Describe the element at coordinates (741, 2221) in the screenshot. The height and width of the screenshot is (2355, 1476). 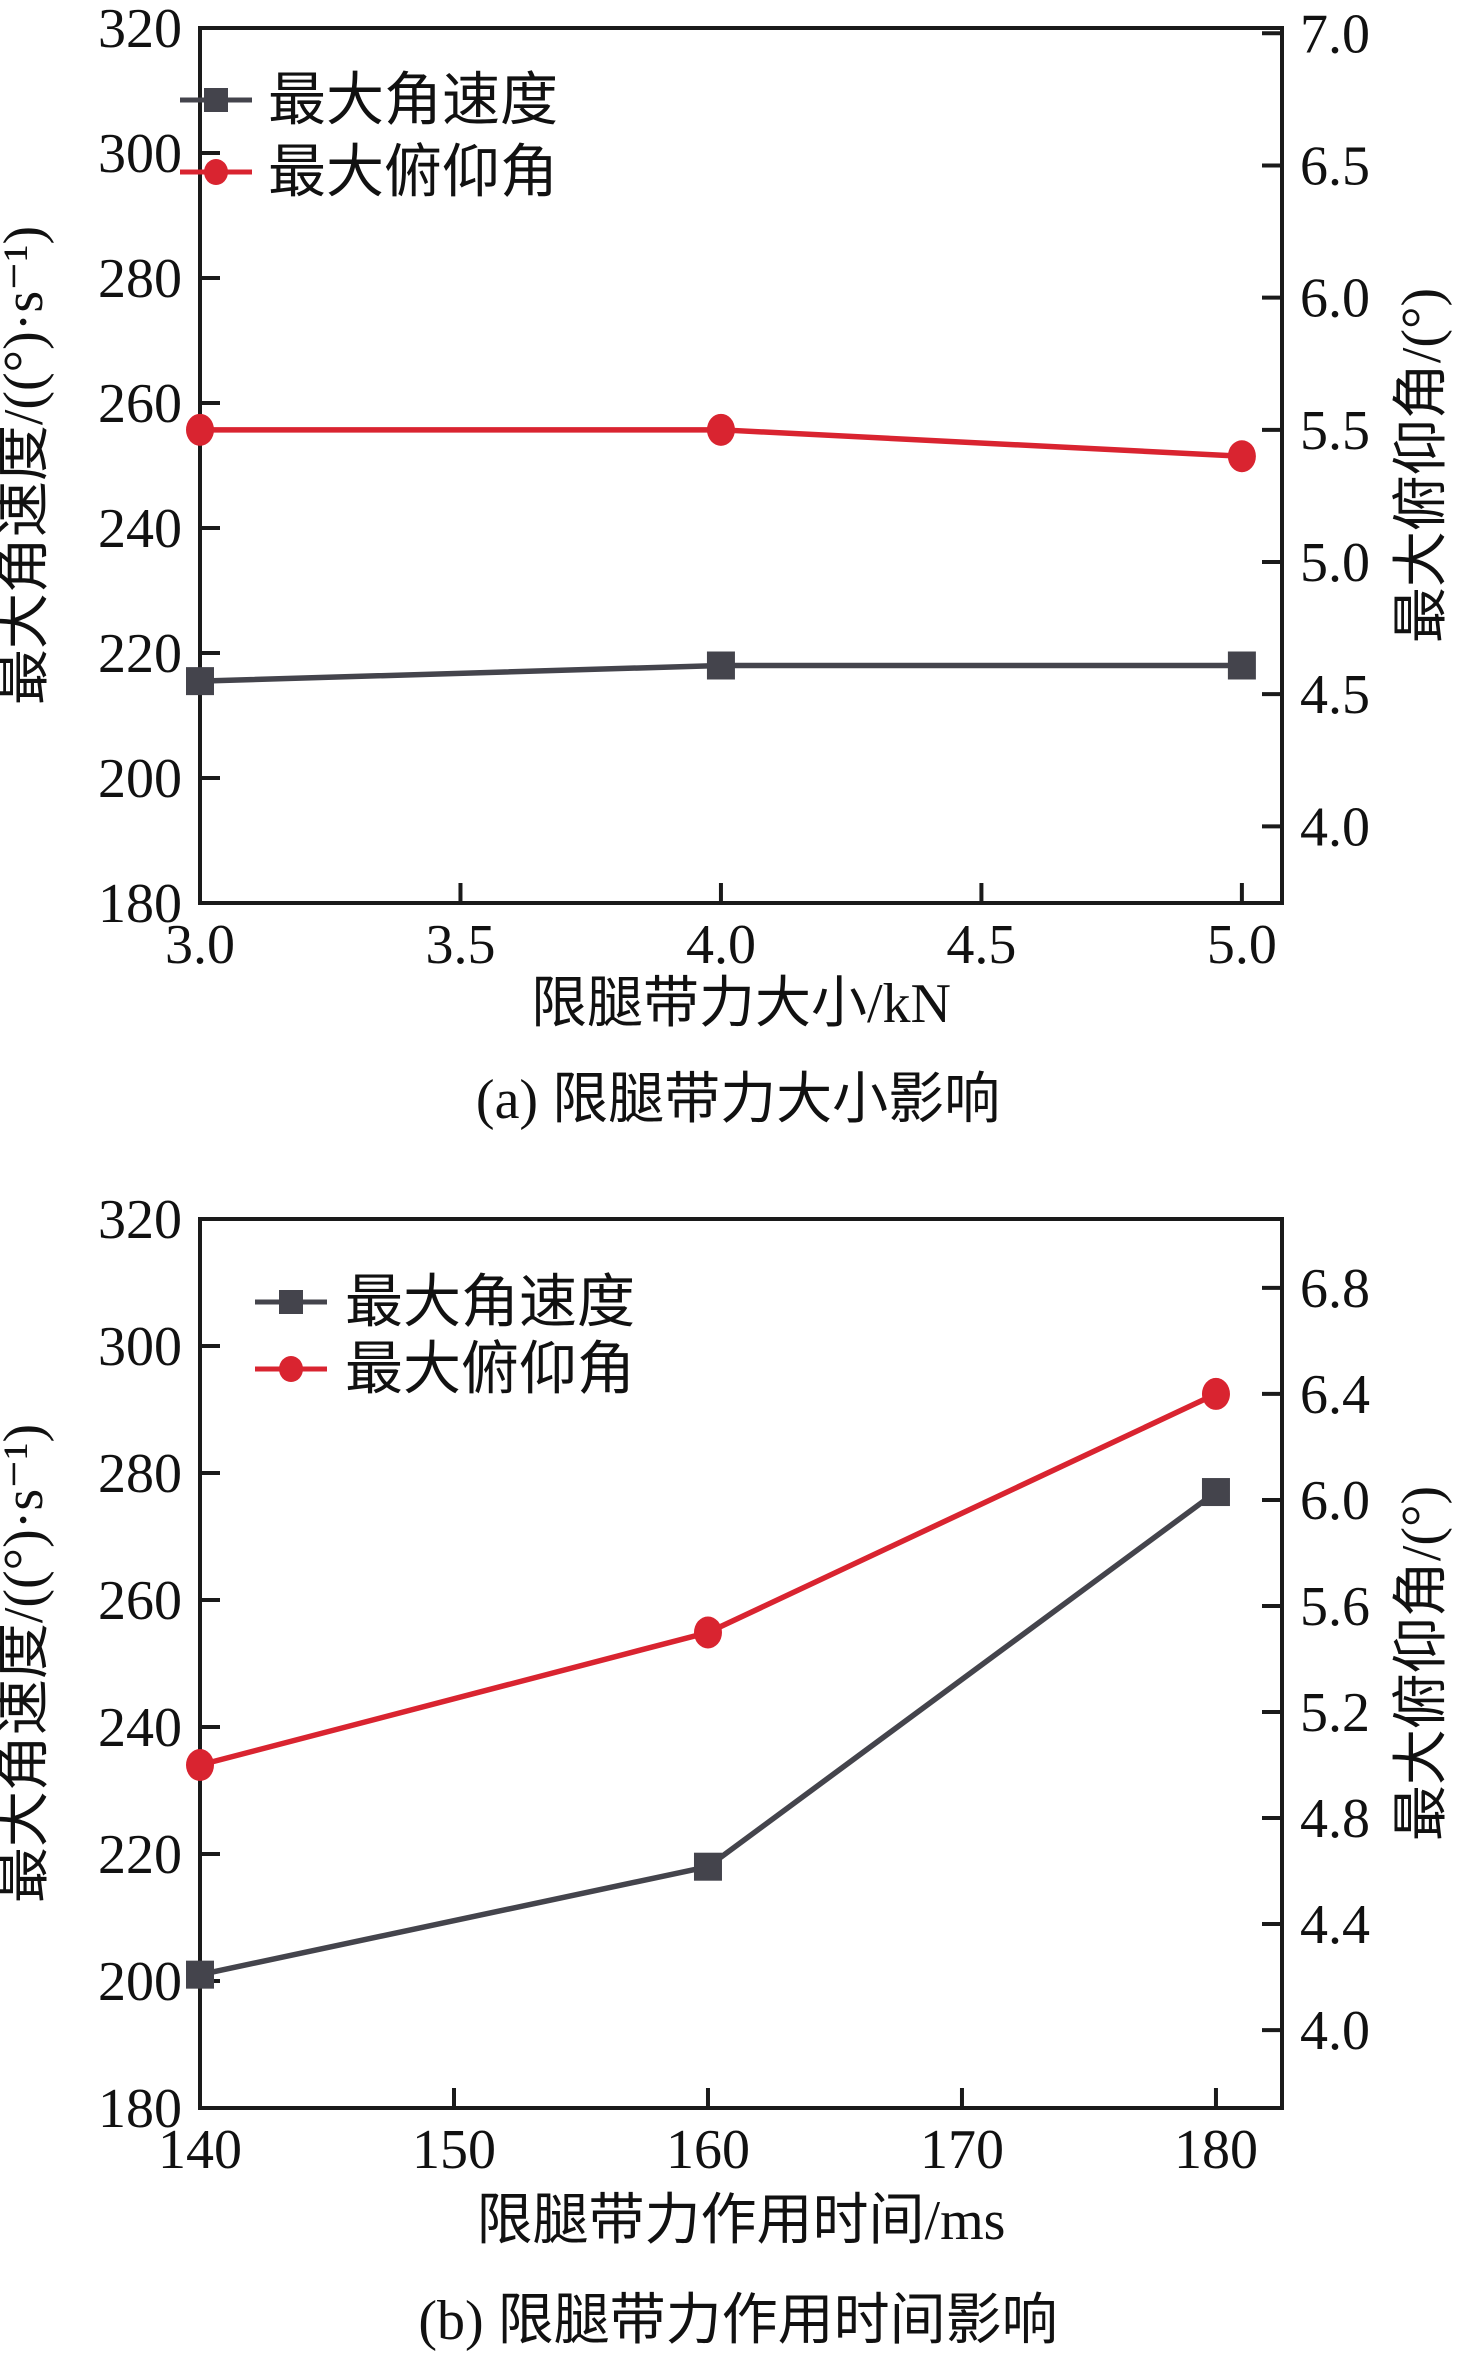
I see `x-axis-title: 限腿带力作用时间/ms` at that location.